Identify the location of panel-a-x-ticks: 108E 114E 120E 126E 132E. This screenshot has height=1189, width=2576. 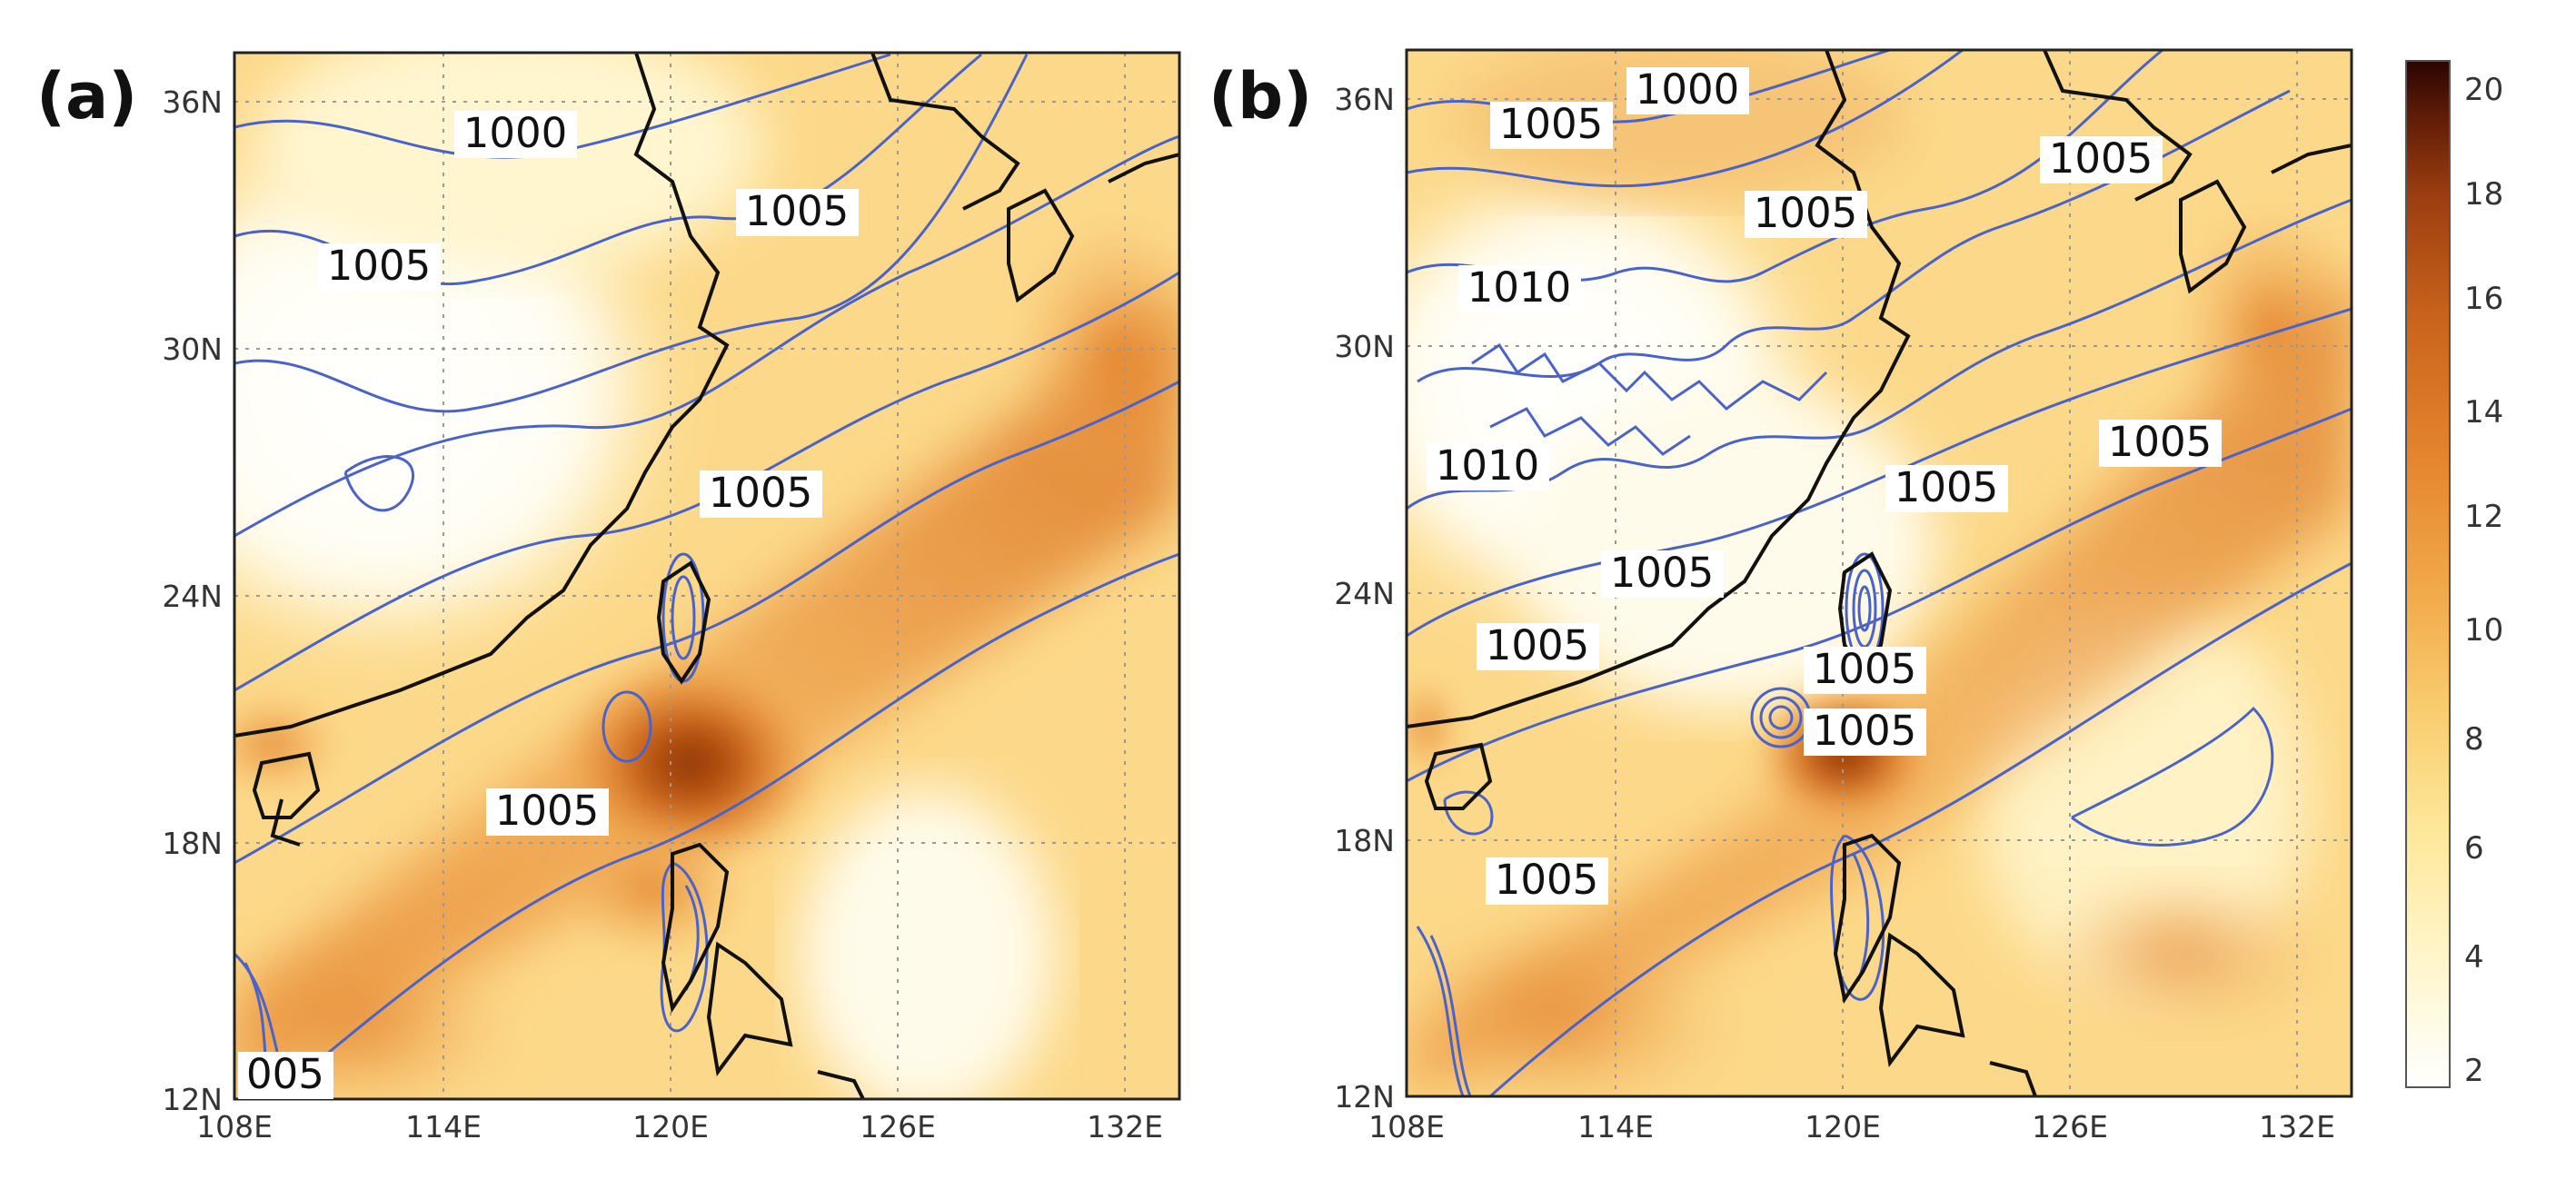
(679, 1126).